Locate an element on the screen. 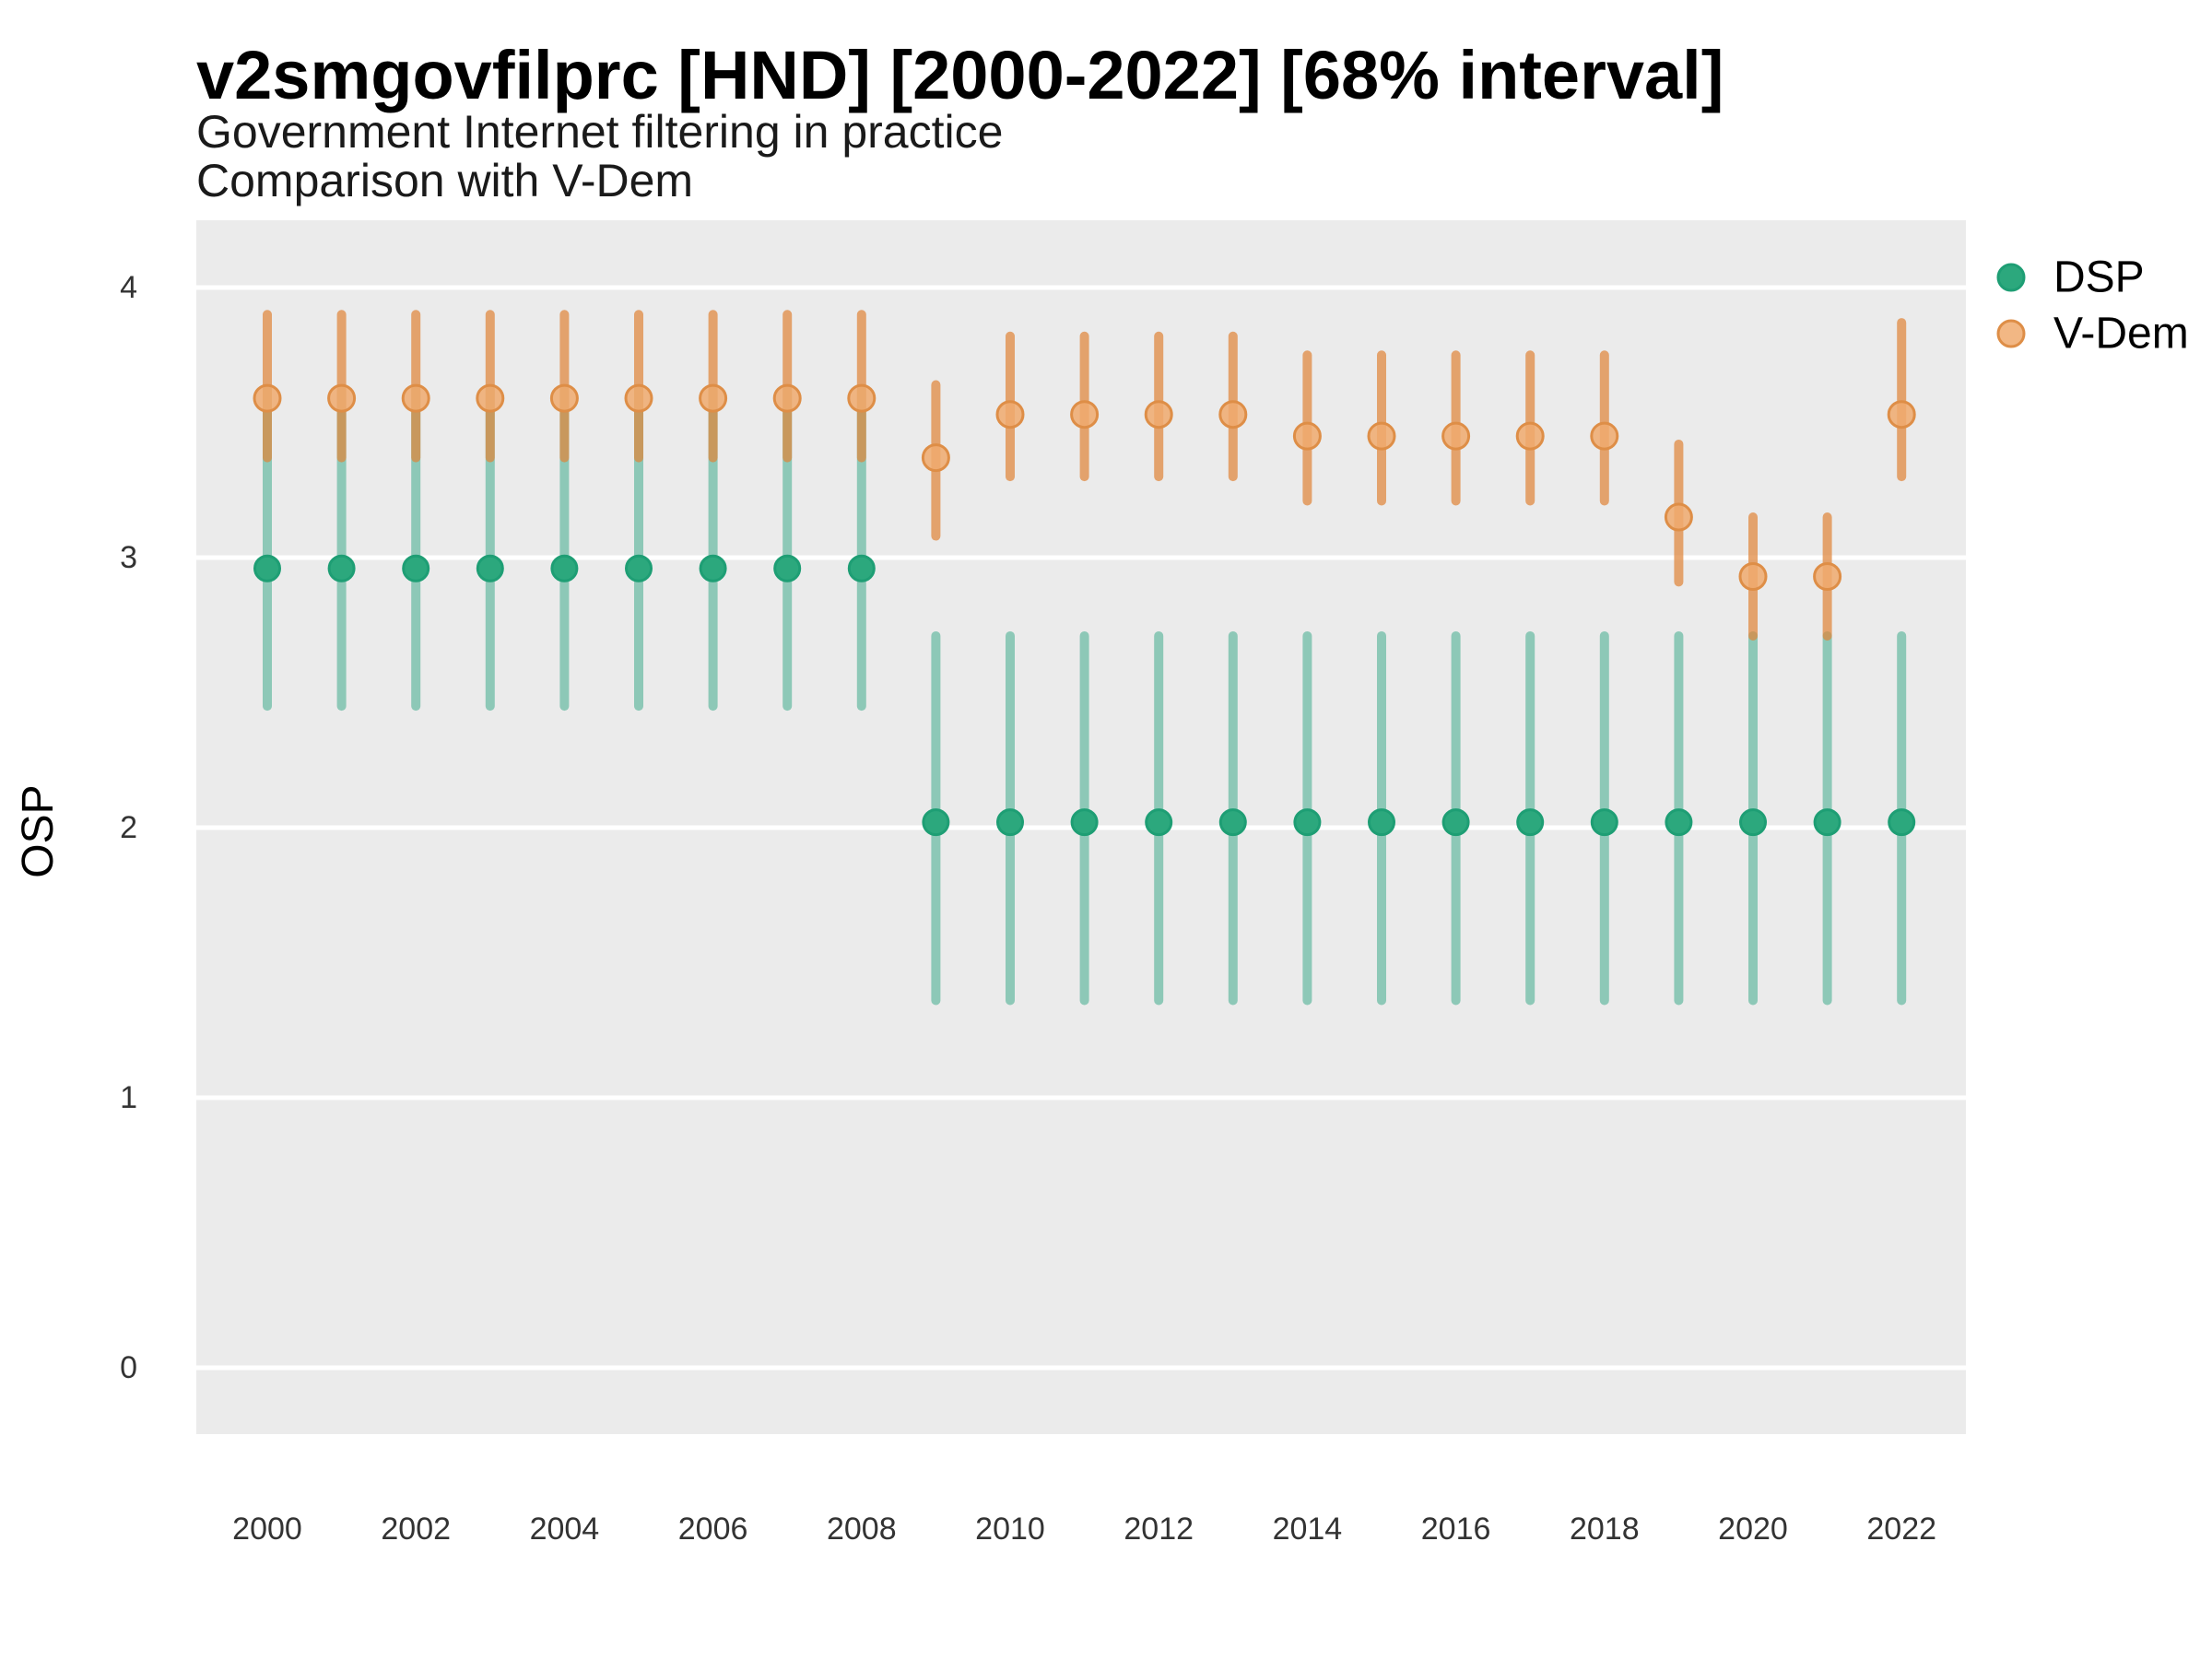 This screenshot has height=1659, width=2212. dsp-points is located at coordinates (1084, 695).